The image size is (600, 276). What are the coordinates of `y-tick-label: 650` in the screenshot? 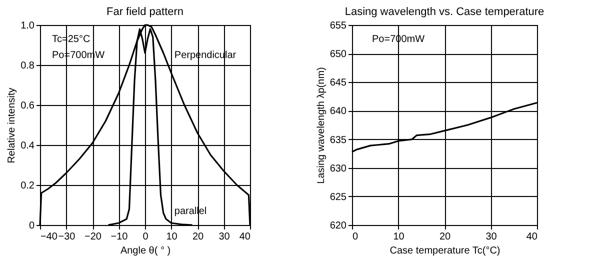 It's located at (338, 54).